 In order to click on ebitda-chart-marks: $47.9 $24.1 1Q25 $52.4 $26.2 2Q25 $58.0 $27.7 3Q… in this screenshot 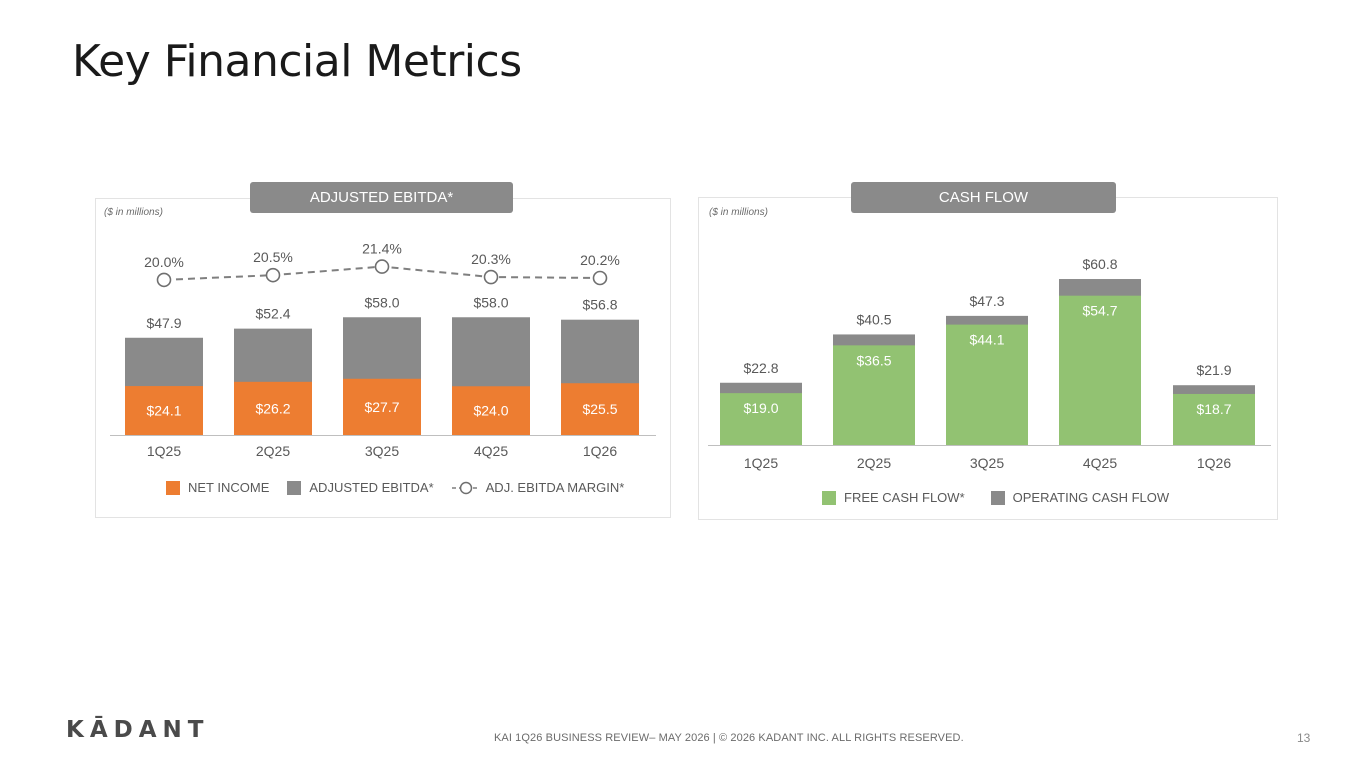, I will do `click(383, 350)`.